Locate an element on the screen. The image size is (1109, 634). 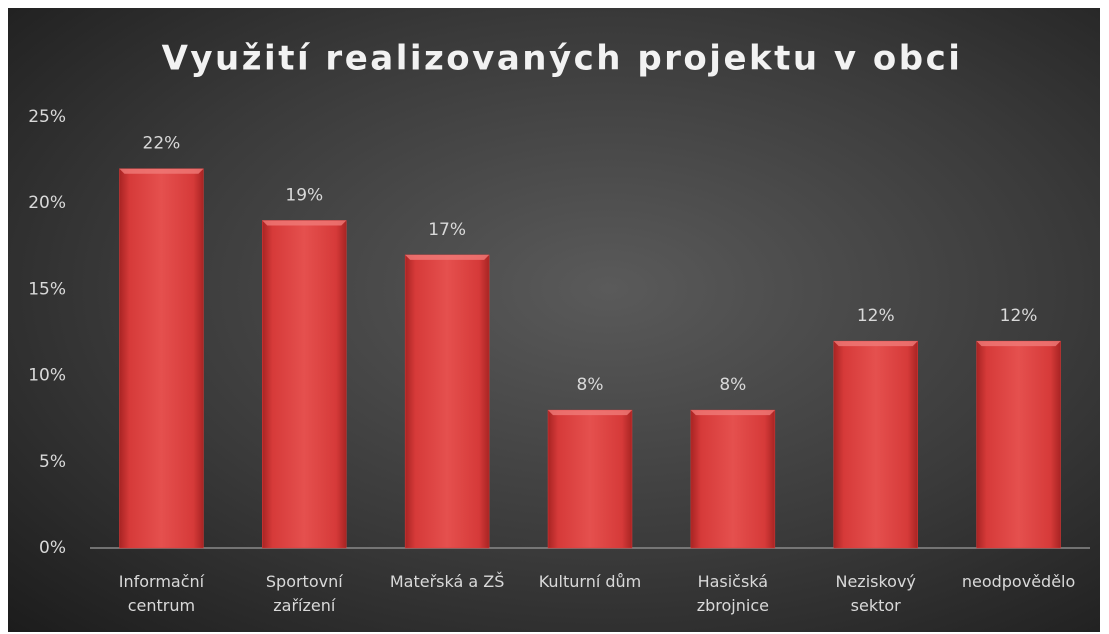
x-tick-label: Informační centrum is located at coordinates (161, 593).